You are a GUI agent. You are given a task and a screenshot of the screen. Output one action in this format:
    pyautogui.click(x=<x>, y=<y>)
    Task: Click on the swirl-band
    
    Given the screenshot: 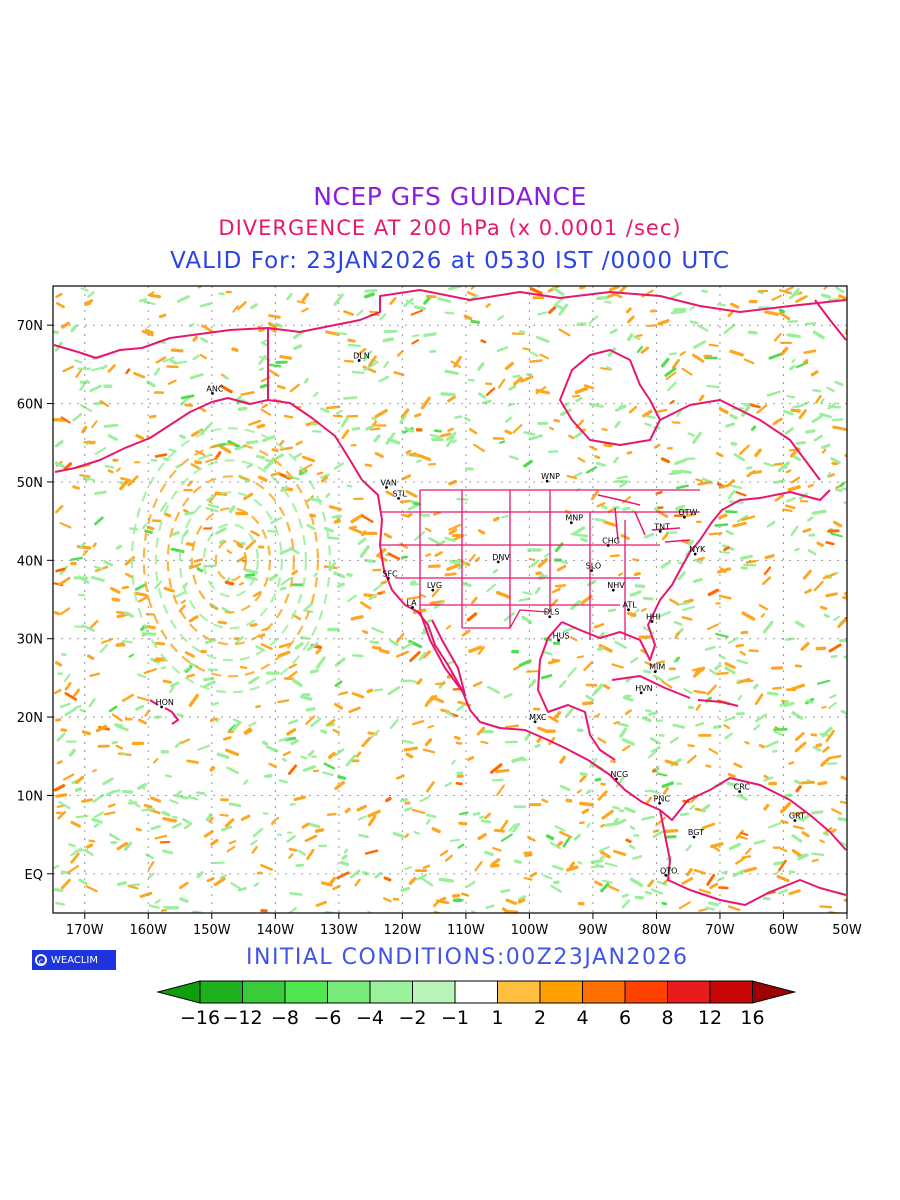 What is the action you would take?
    pyautogui.click(x=230, y=560)
    